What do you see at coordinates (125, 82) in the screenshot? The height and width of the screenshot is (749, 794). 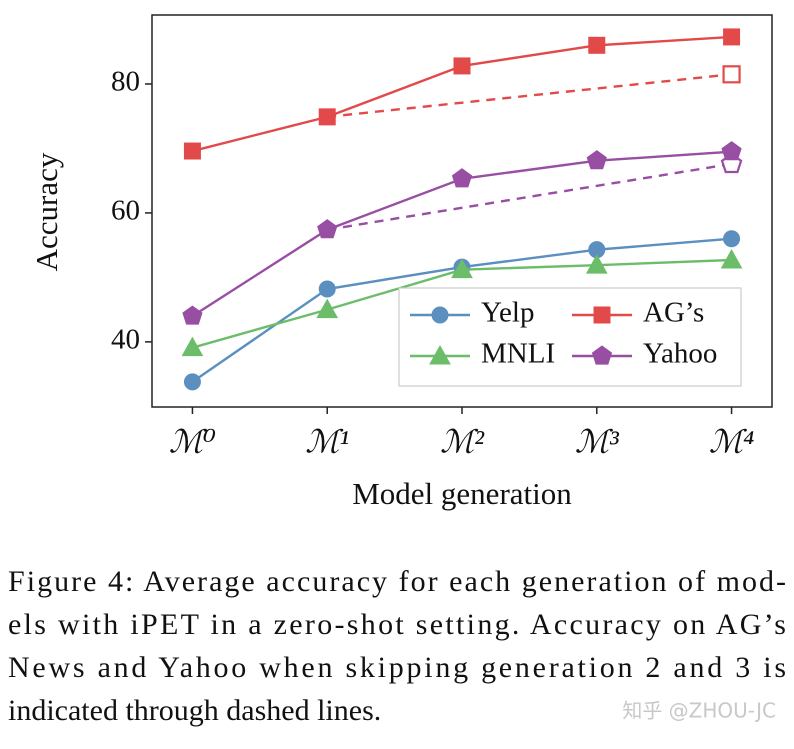 I see `y-tick-label: 80` at bounding box center [125, 82].